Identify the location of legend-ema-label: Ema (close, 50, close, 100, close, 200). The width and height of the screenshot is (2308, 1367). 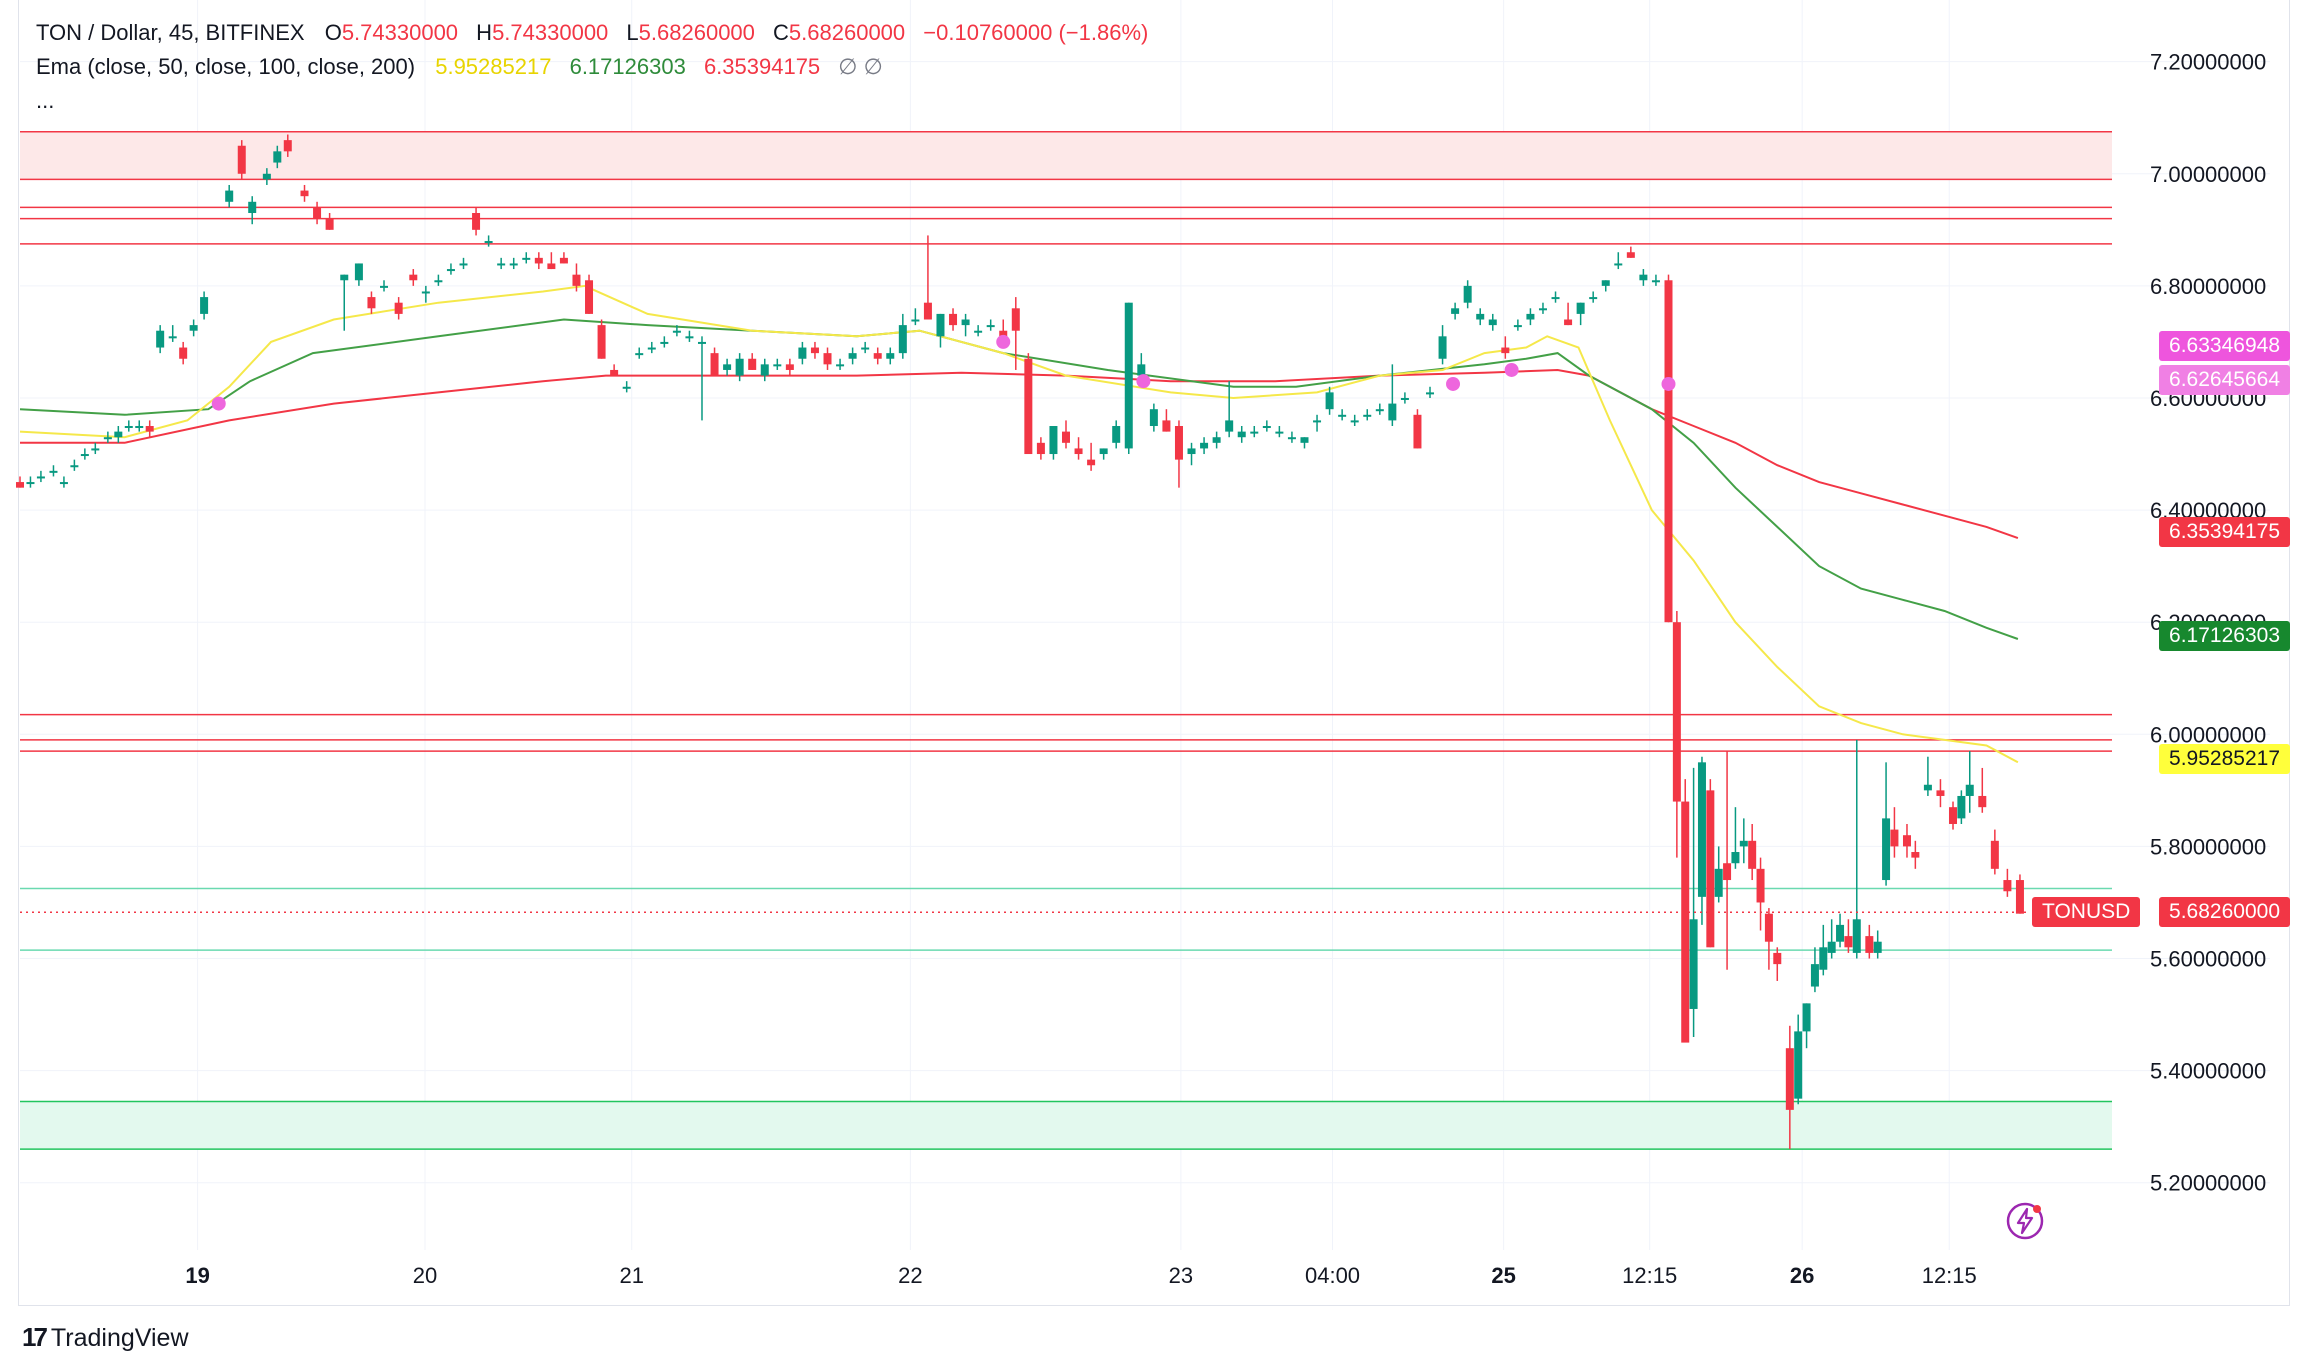
(226, 66).